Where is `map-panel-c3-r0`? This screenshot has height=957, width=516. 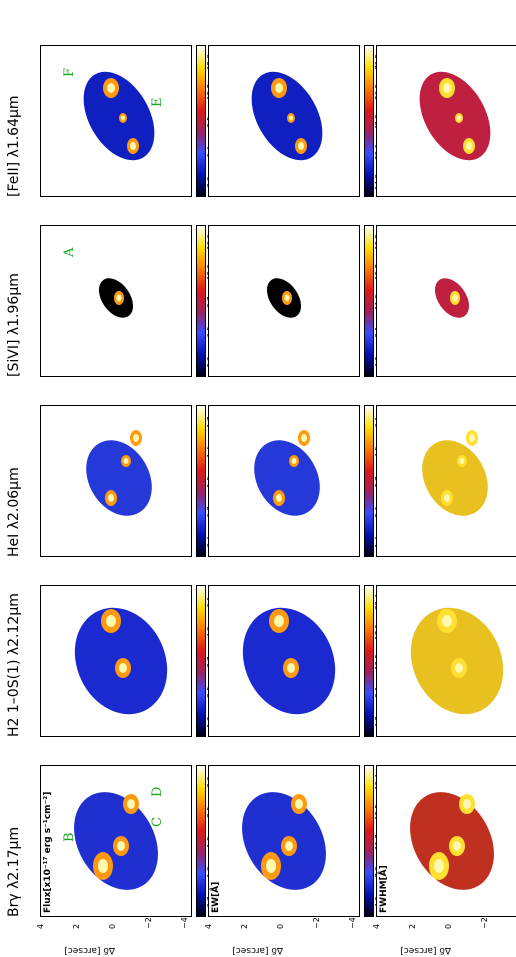 map-panel-c3-r0 is located at coordinates (116, 301).